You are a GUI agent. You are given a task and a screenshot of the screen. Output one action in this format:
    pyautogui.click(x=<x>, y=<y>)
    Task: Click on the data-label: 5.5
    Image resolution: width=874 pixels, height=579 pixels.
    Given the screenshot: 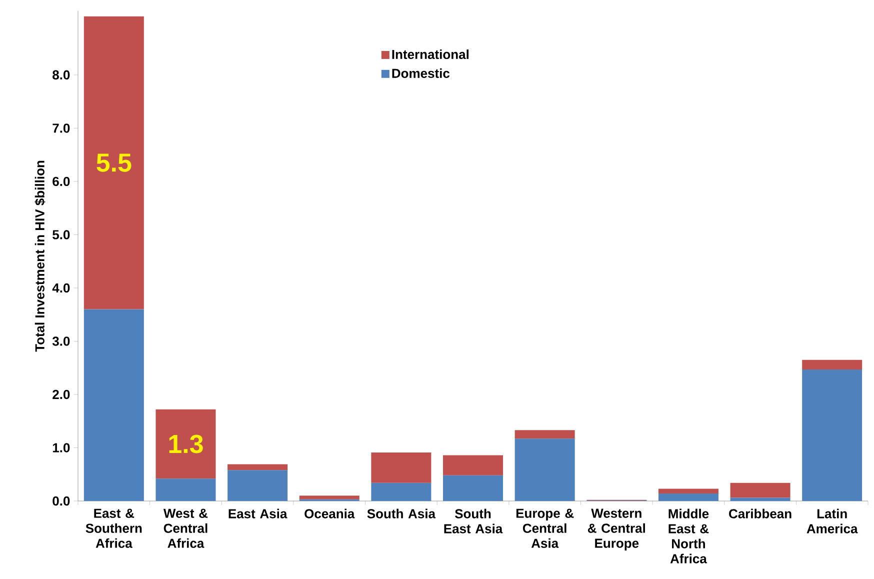 What is the action you would take?
    pyautogui.click(x=114, y=163)
    